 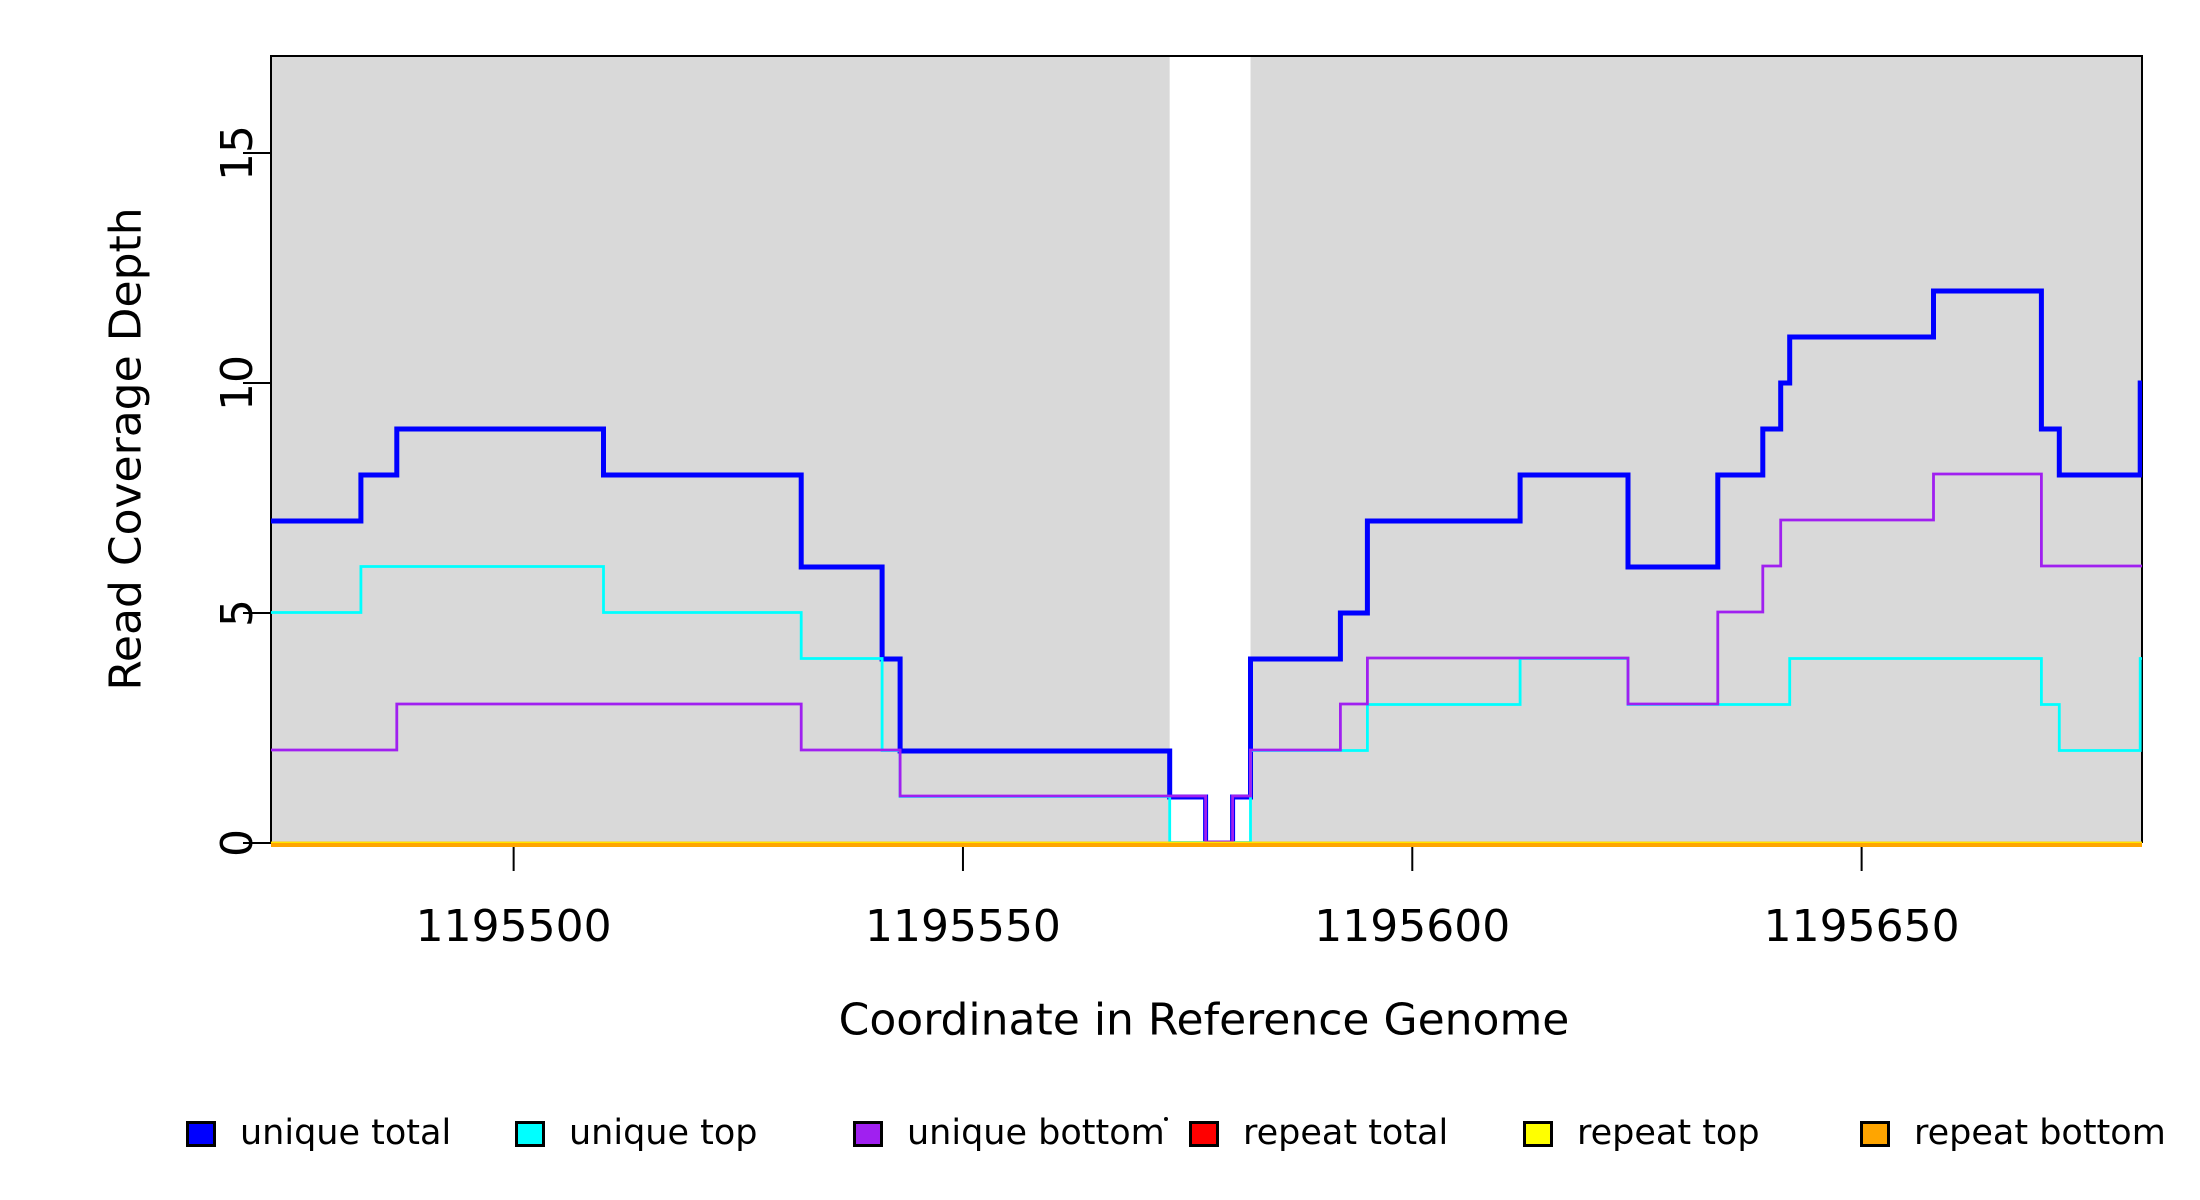 I want to click on legend-label-unique-total: unique total, so click(x=346, y=1133).